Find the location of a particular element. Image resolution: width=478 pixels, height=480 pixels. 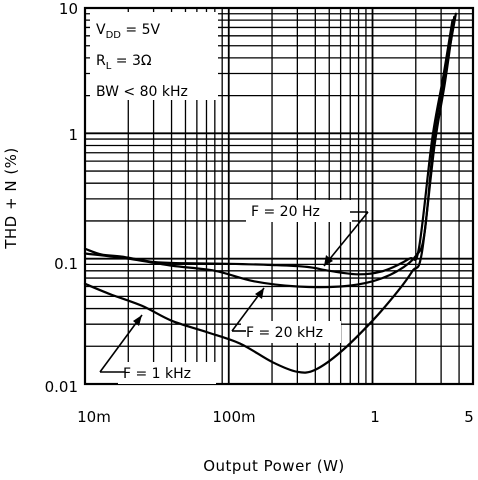

x-tick-label: 5 is located at coordinates (469, 417).